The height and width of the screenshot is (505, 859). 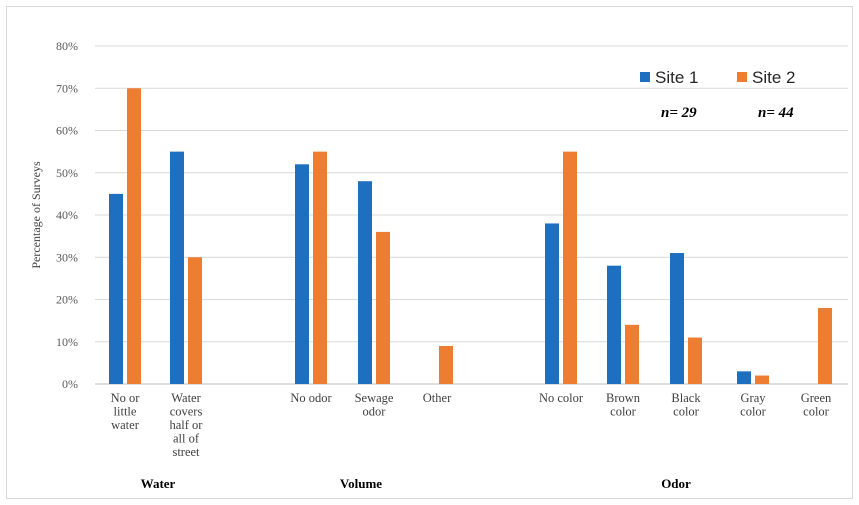 What do you see at coordinates (623, 405) in the screenshot?
I see `x-tick-label: Brown color` at bounding box center [623, 405].